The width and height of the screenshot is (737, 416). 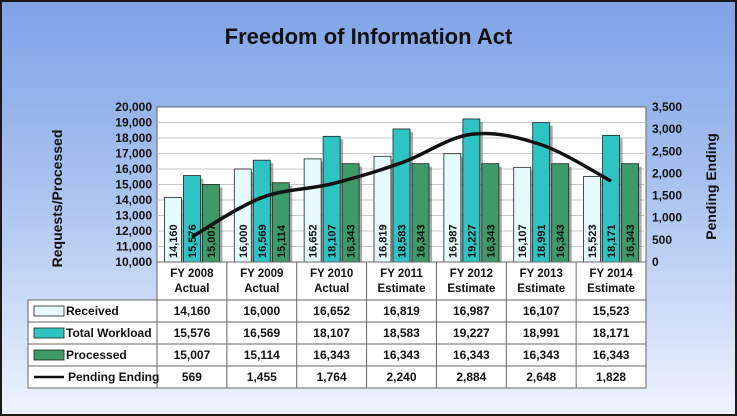 What do you see at coordinates (667, 173) in the screenshot?
I see `y2-tick-label: 2,000` at bounding box center [667, 173].